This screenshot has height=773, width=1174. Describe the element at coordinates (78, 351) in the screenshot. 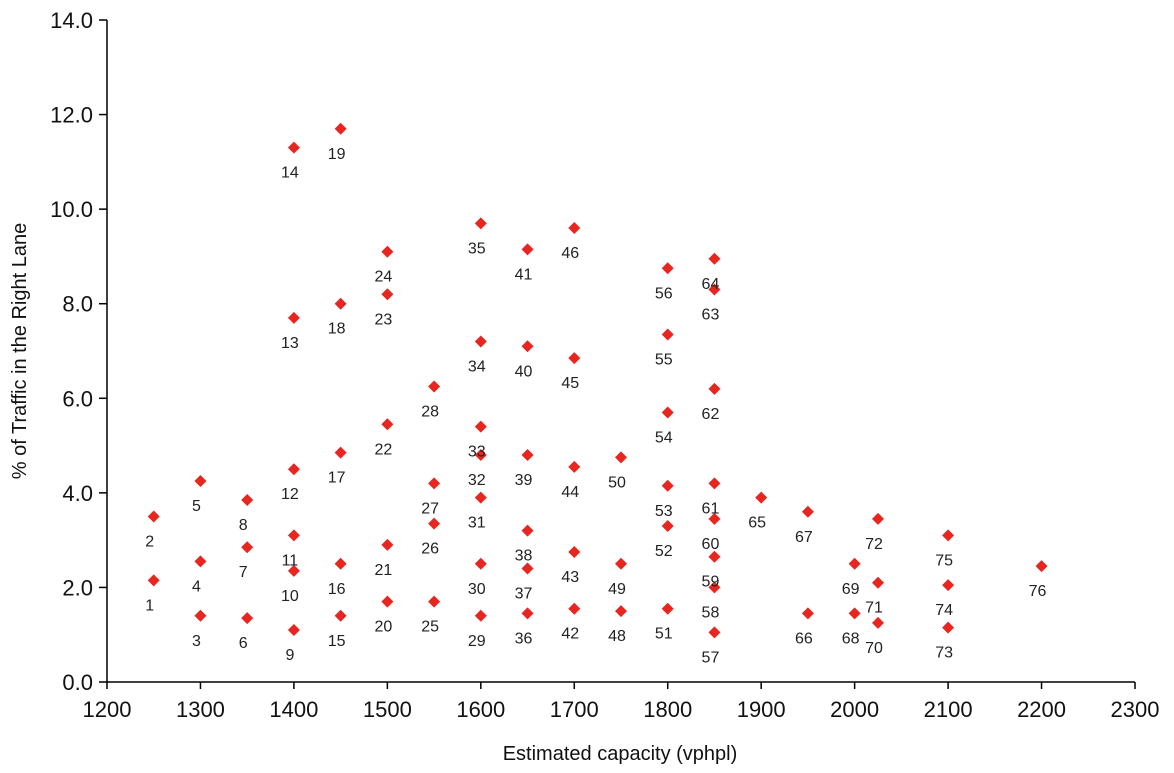

I see `y-axis-ticks: 0.0 2.0 4.0 6.0 8.0 10.0 12.0 14.0` at that location.